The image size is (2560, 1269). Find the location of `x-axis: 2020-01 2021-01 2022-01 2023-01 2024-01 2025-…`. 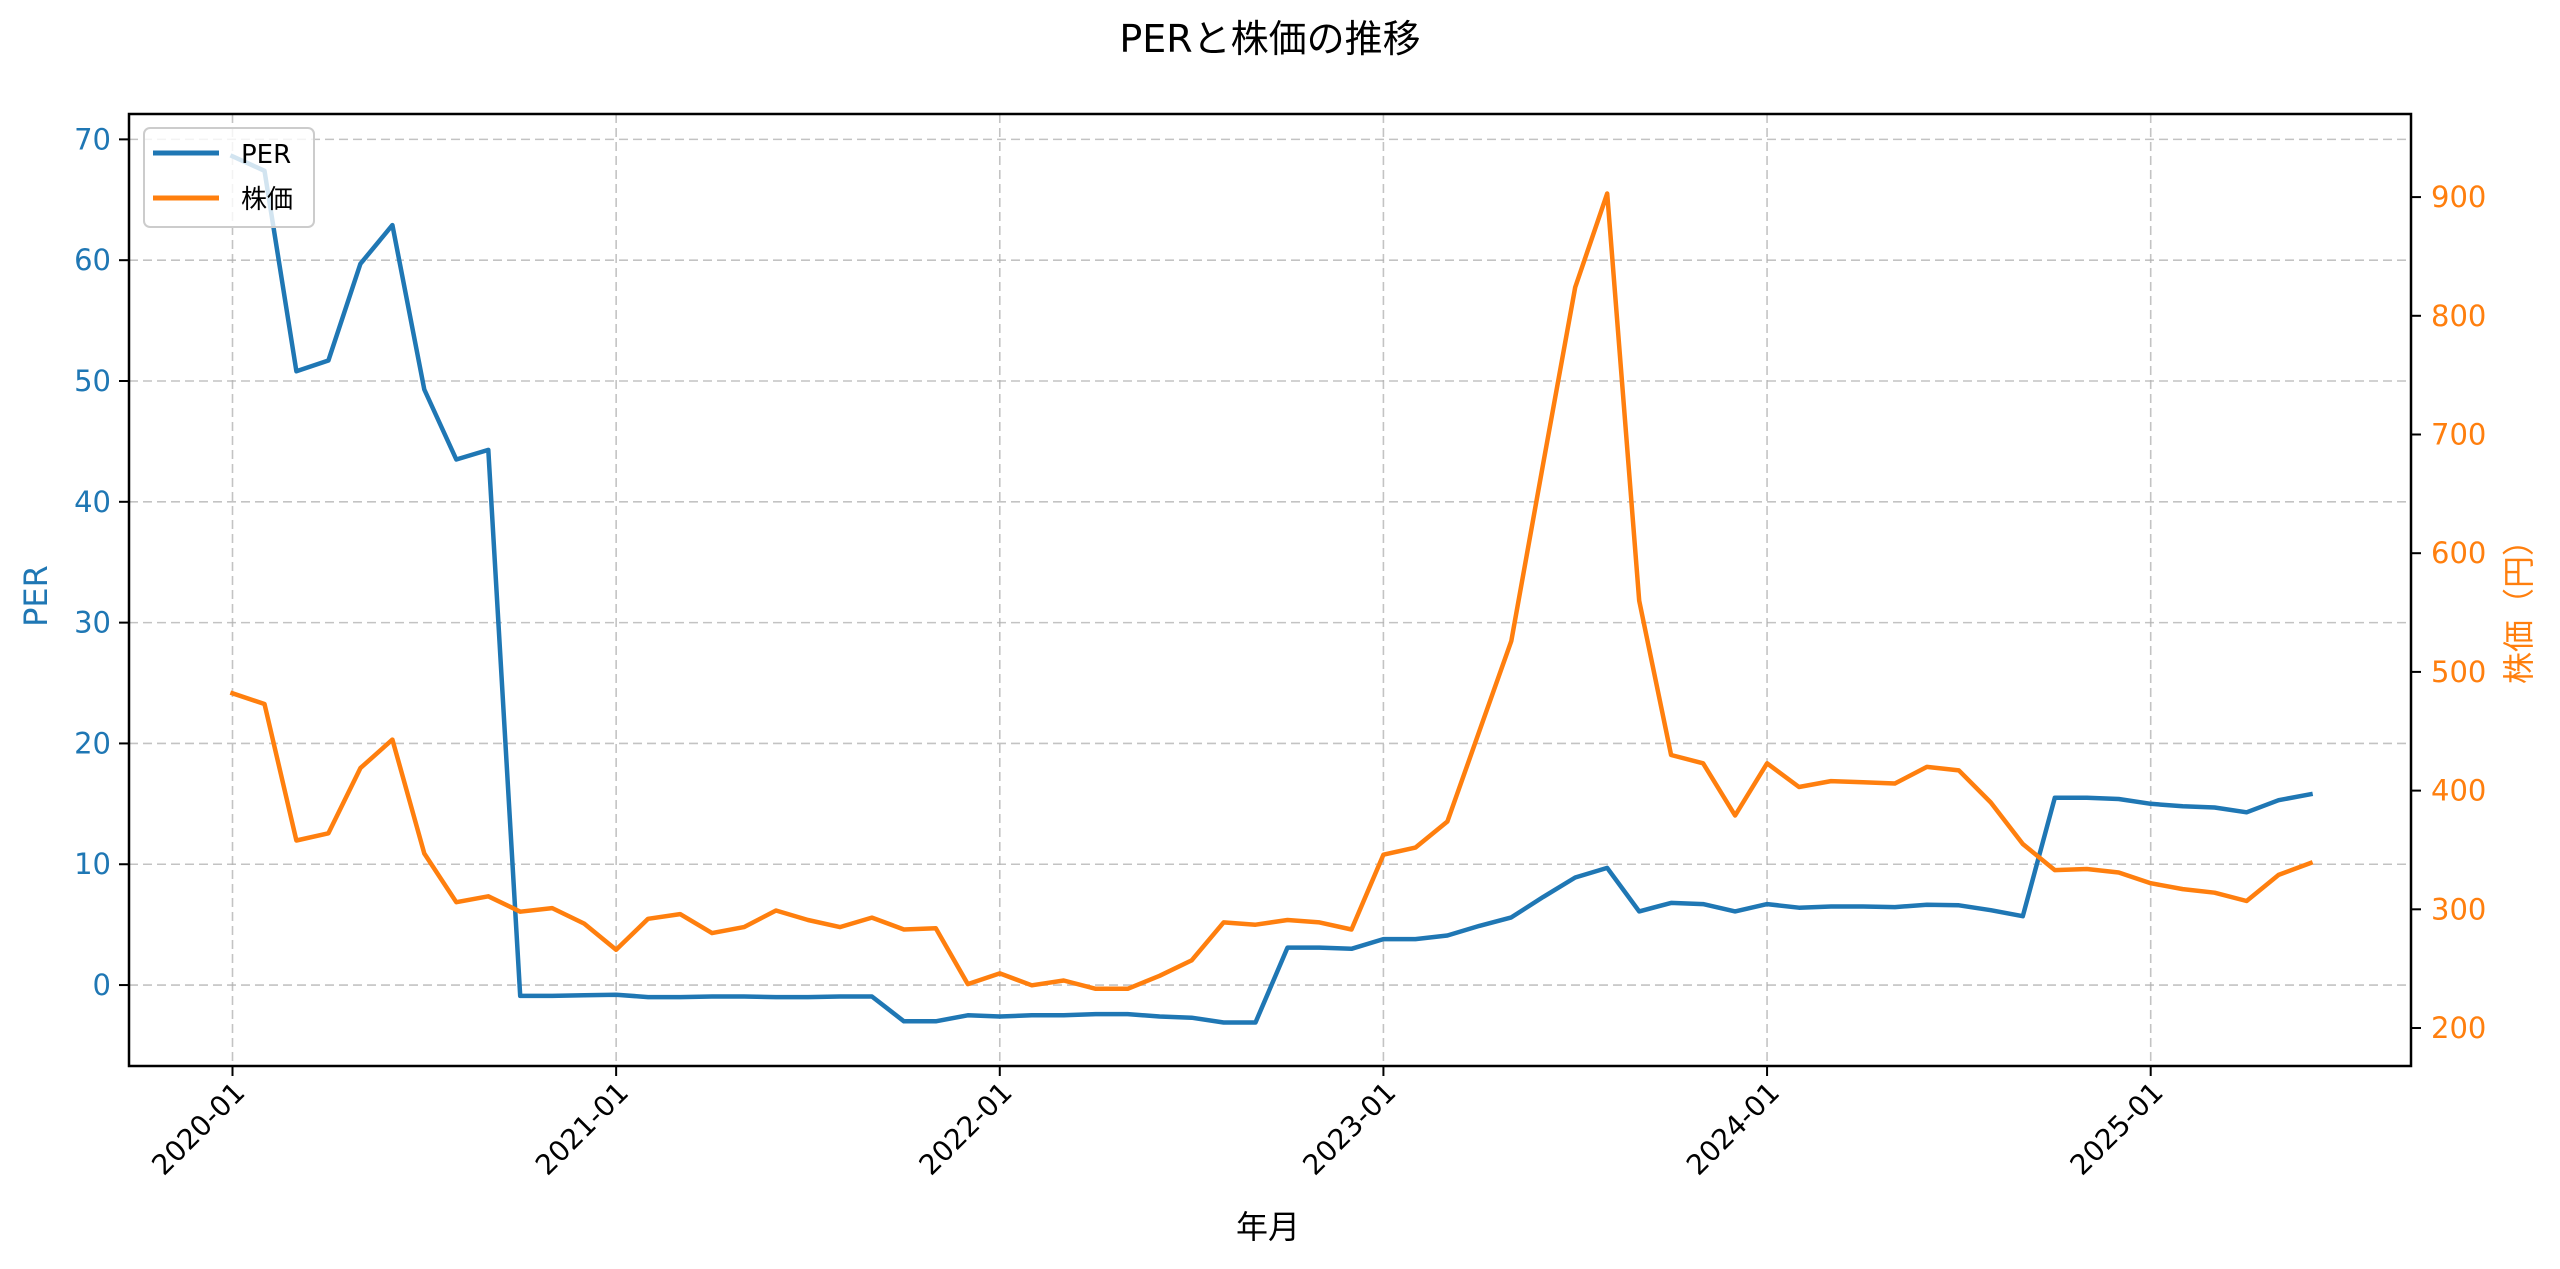

x-axis: 2020-01 2021-01 2022-01 2023-01 2024-01 2025-… is located at coordinates (1157, 1124).